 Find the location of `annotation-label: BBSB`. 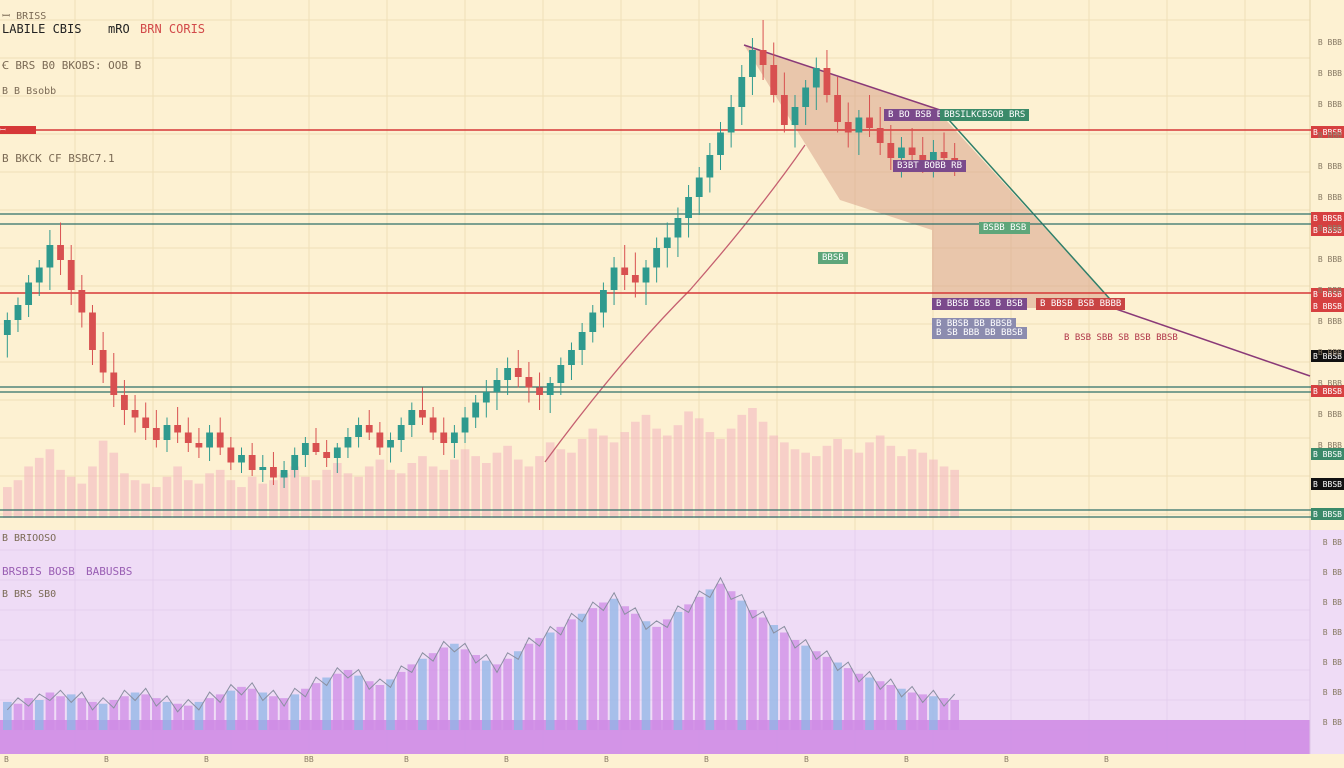

annotation-label: BBSB is located at coordinates (833, 258).